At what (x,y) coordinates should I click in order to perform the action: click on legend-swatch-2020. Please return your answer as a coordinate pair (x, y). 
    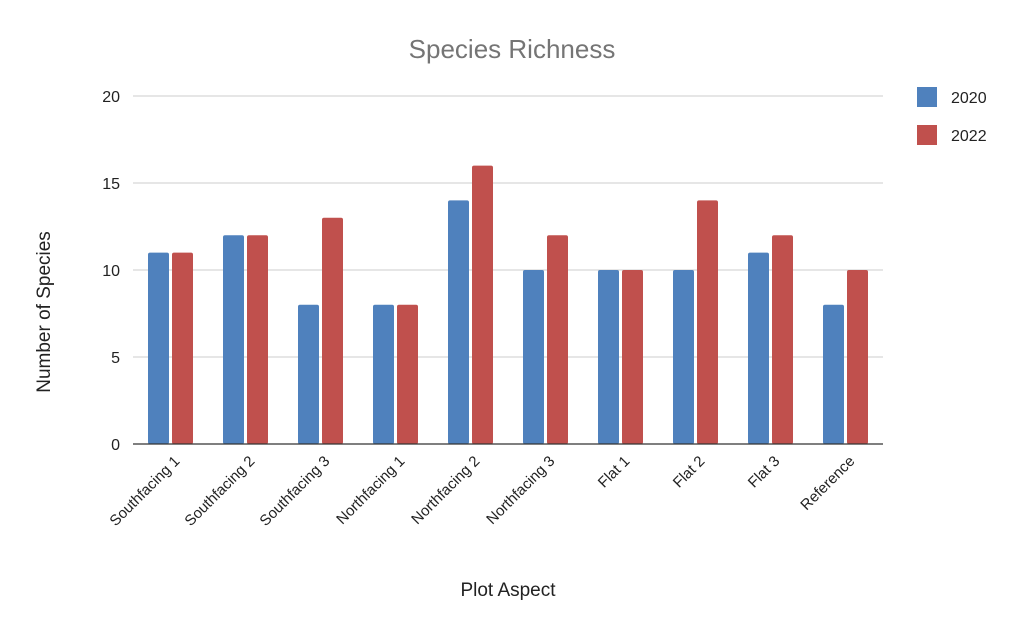
    Looking at the image, I should click on (927, 97).